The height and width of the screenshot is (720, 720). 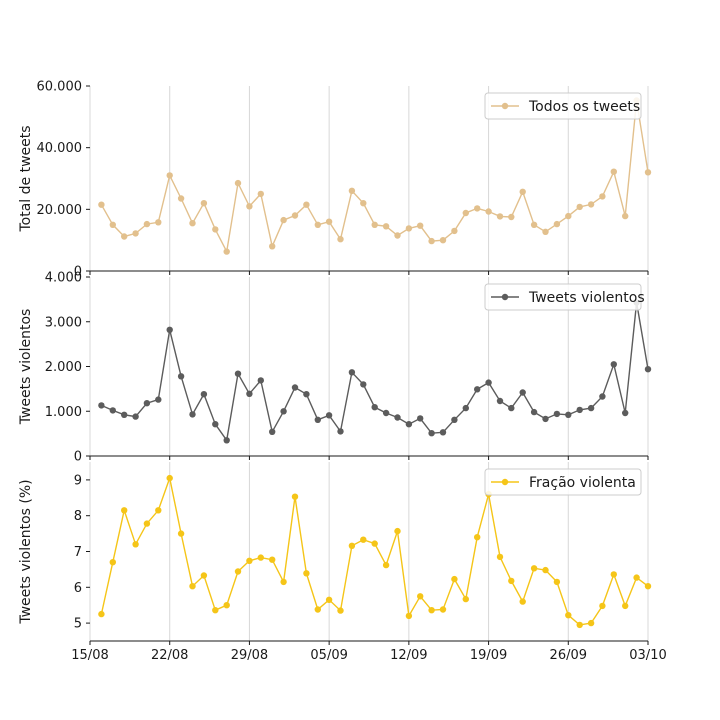 I want to click on data-point-13/09, so click(x=420, y=225).